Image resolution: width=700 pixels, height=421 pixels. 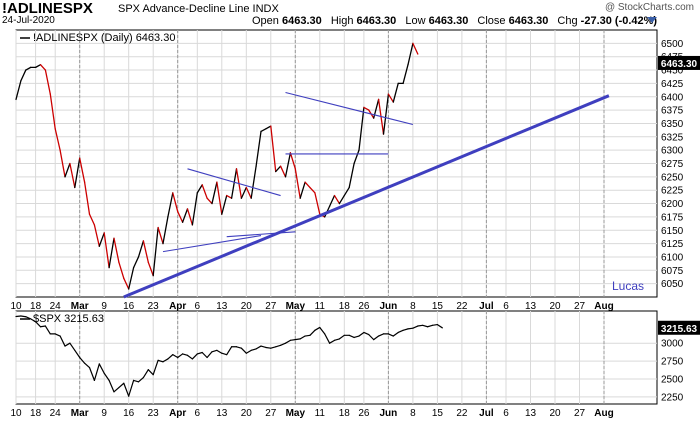 What do you see at coordinates (104, 413) in the screenshot?
I see `sub-xtick-label: 9` at bounding box center [104, 413].